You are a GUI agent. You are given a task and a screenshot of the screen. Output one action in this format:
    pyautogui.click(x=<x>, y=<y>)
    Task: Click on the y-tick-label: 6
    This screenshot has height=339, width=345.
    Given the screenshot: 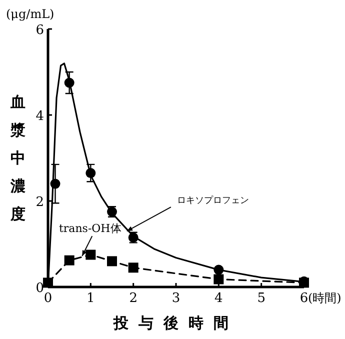 What is the action you would take?
    pyautogui.click(x=40, y=30)
    